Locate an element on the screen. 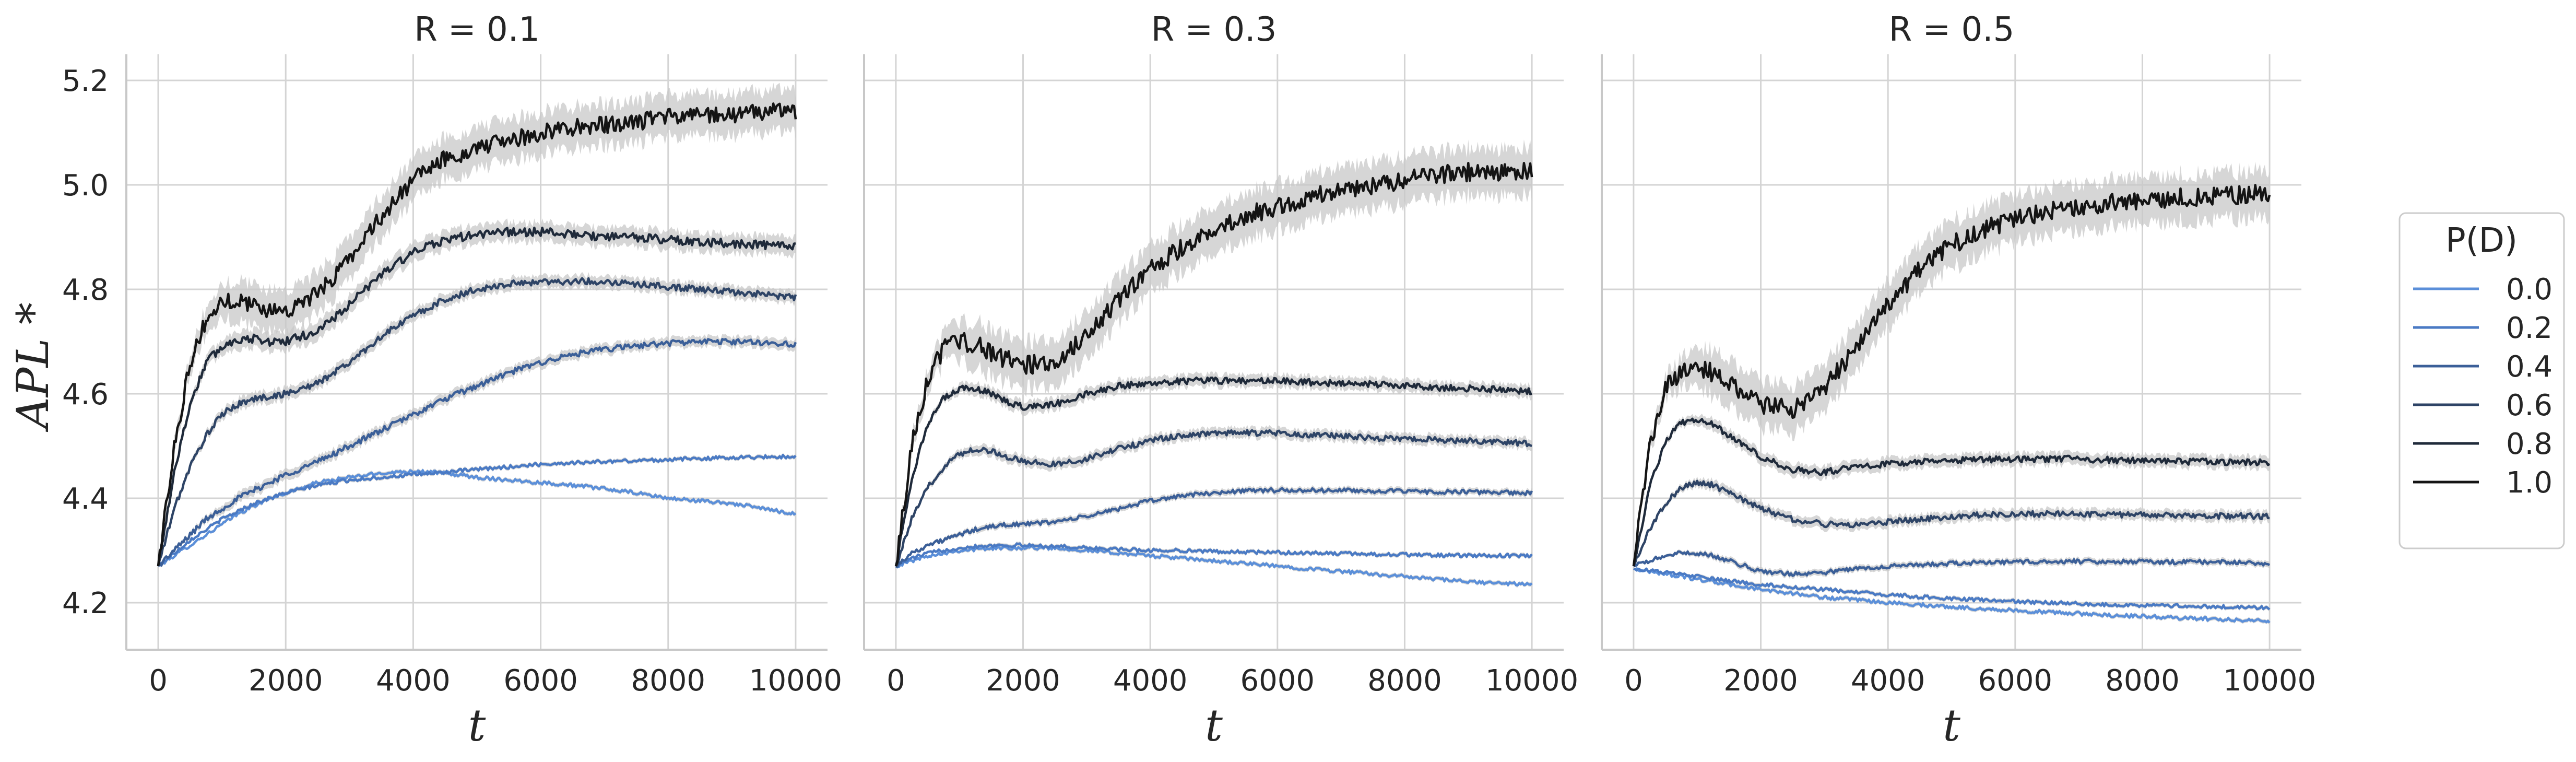 This screenshot has width=2576, height=762. legend-label: 0.6 is located at coordinates (2529, 406).